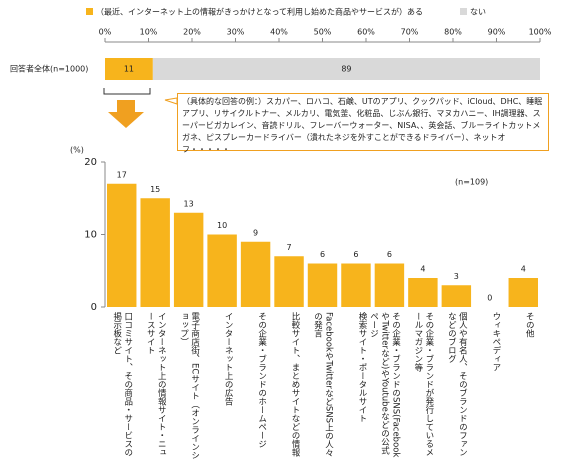 The width and height of the screenshot is (562, 472). I want to click on x-tick-label: 80%, so click(453, 32).